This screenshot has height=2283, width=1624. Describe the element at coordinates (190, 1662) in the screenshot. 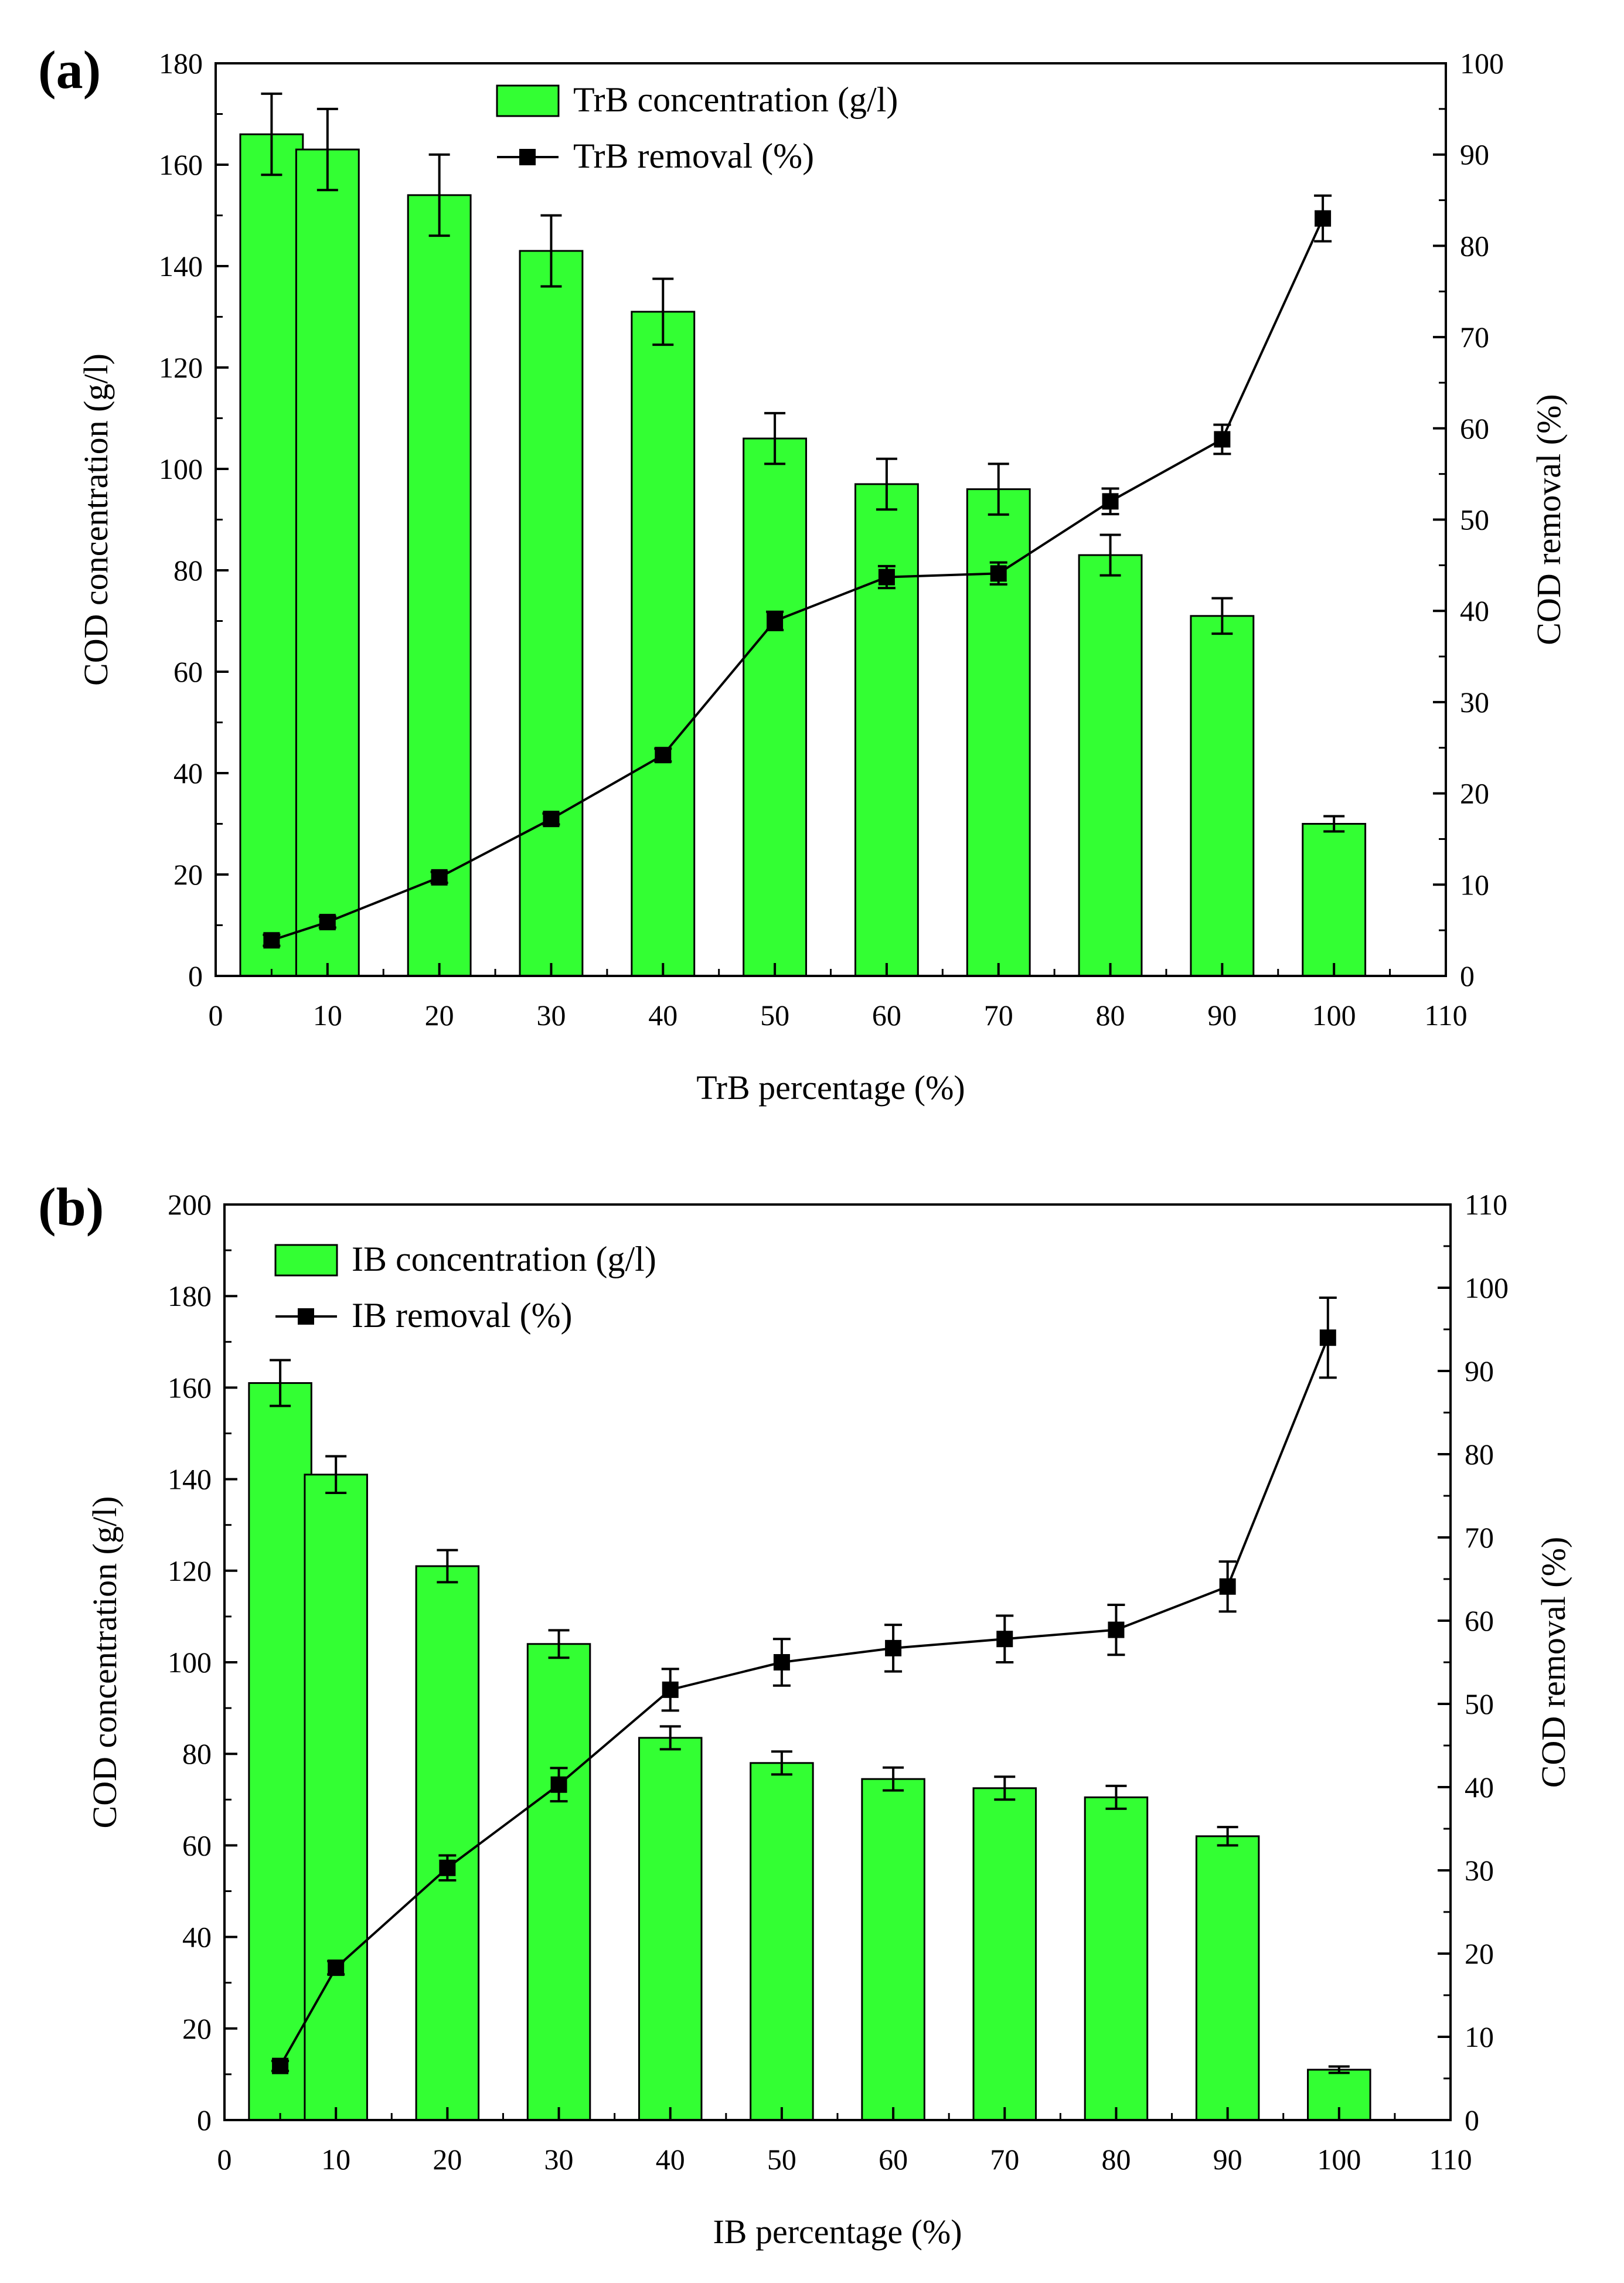

I see `y-tick-label: 100` at that location.